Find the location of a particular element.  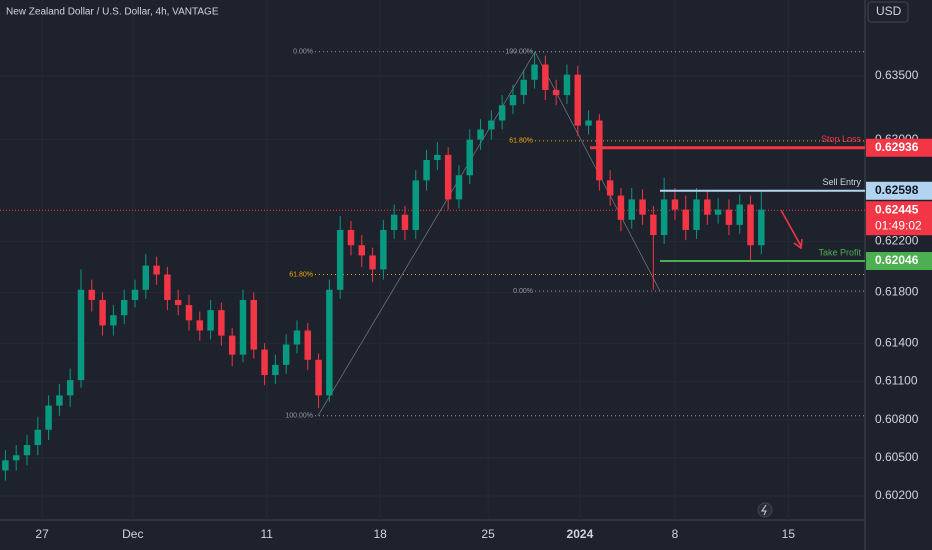

countdown-label: 01:49:02 is located at coordinates (898, 225).